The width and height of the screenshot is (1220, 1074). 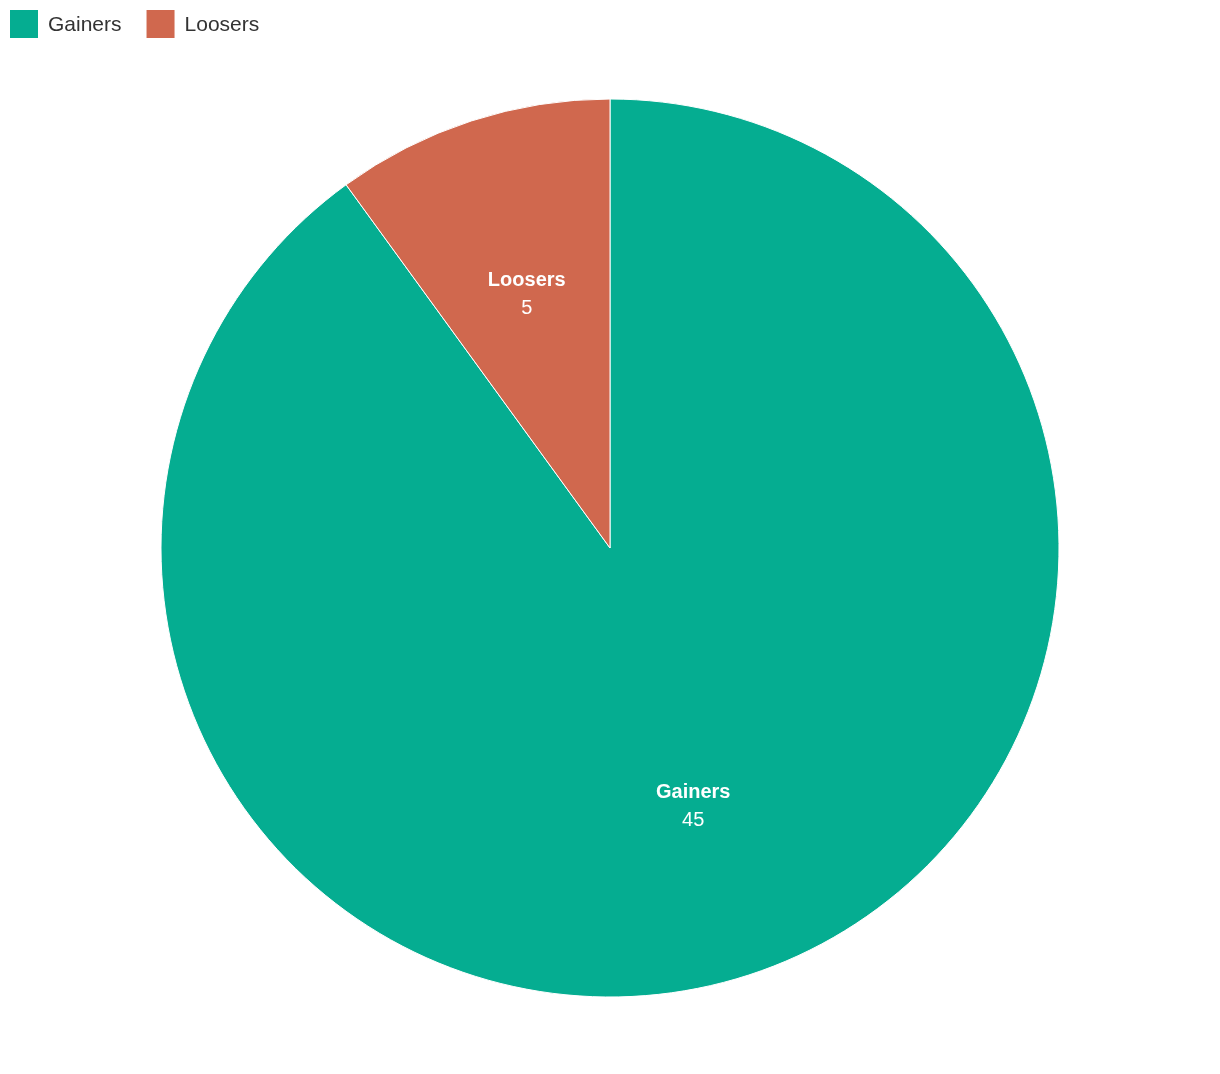 I want to click on legend-label: Loosers, so click(x=222, y=23).